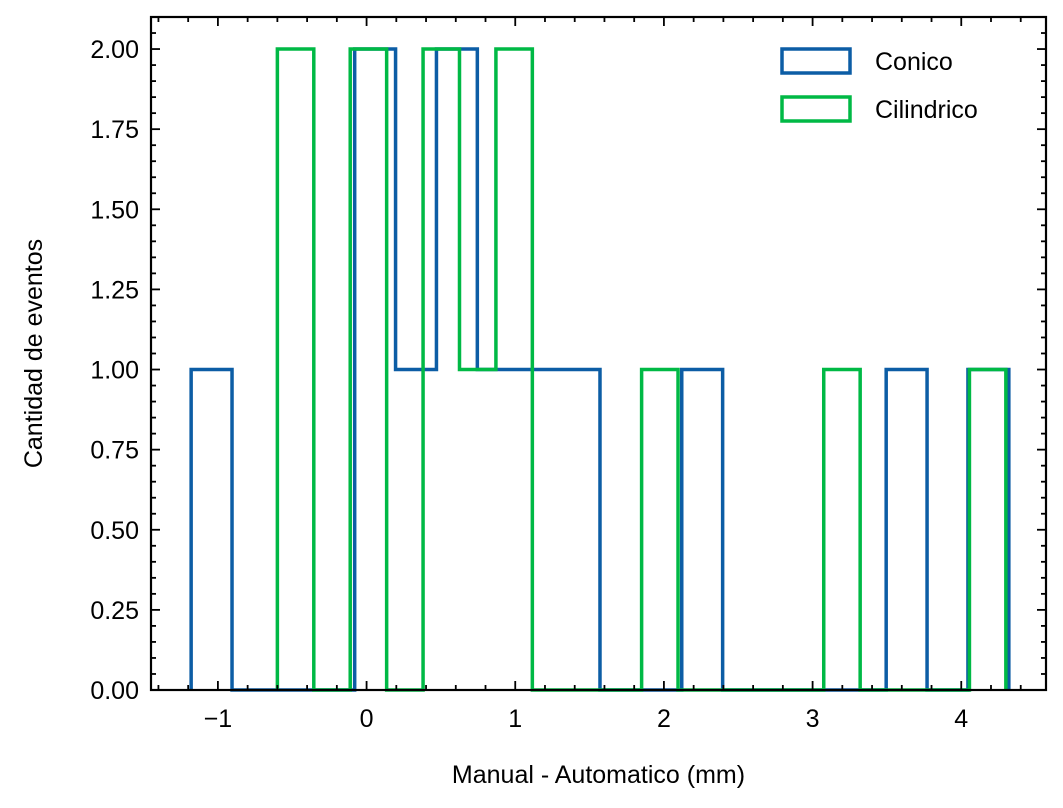  What do you see at coordinates (114, 130) in the screenshot?
I see `y-tick-label: 1.75` at bounding box center [114, 130].